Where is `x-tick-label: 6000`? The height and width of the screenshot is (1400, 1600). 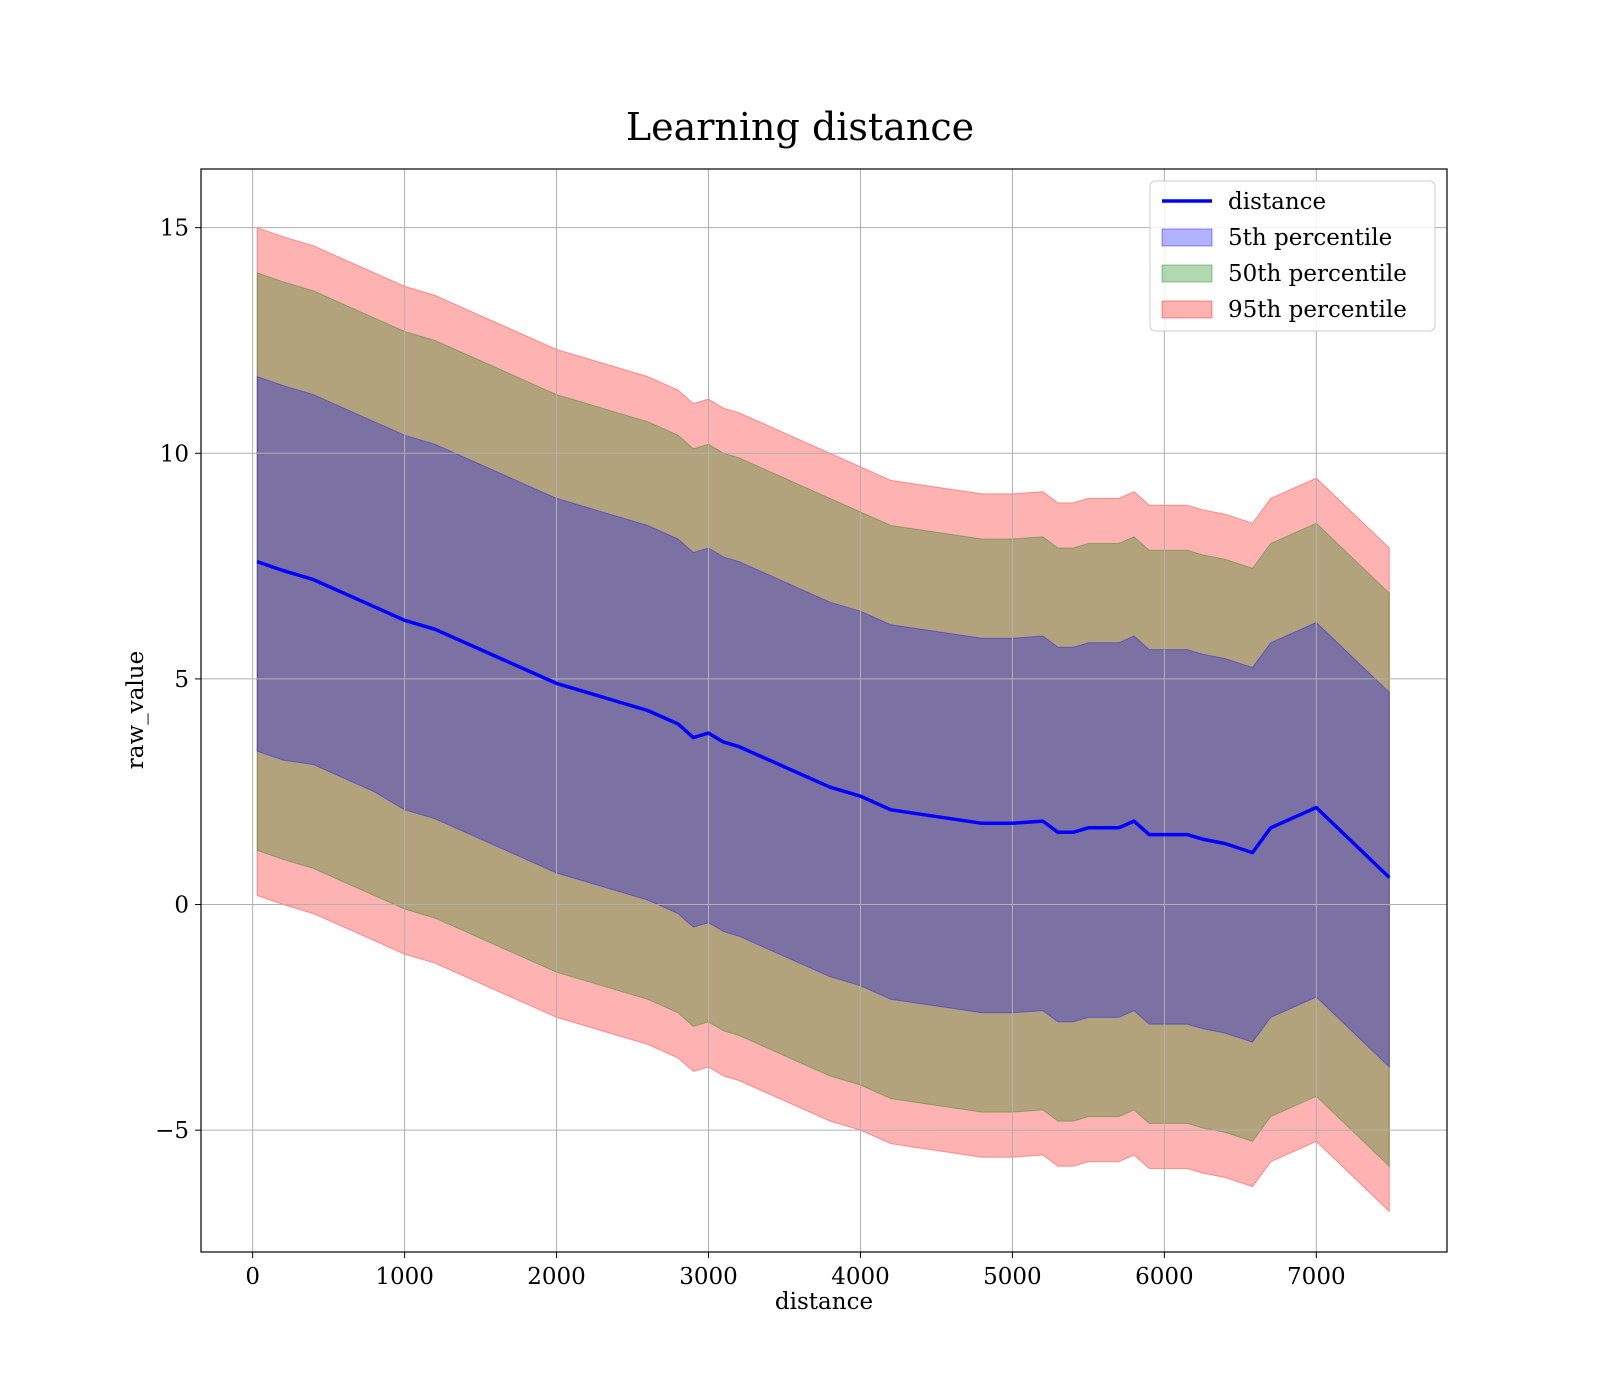 x-tick-label: 6000 is located at coordinates (1164, 1277).